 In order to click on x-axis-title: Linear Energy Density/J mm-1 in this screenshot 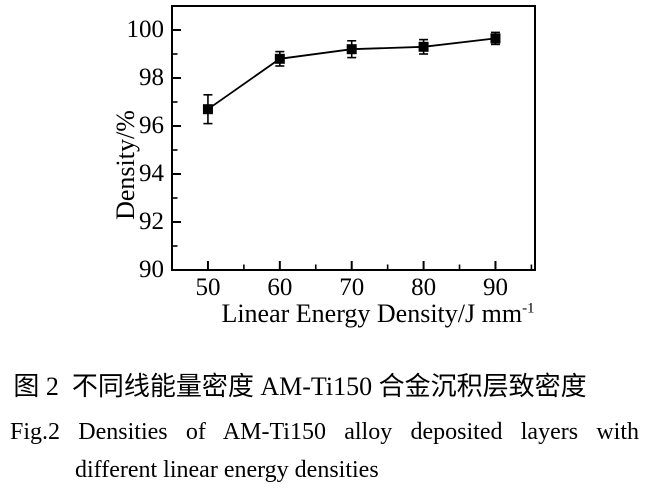, I will do `click(378, 314)`.